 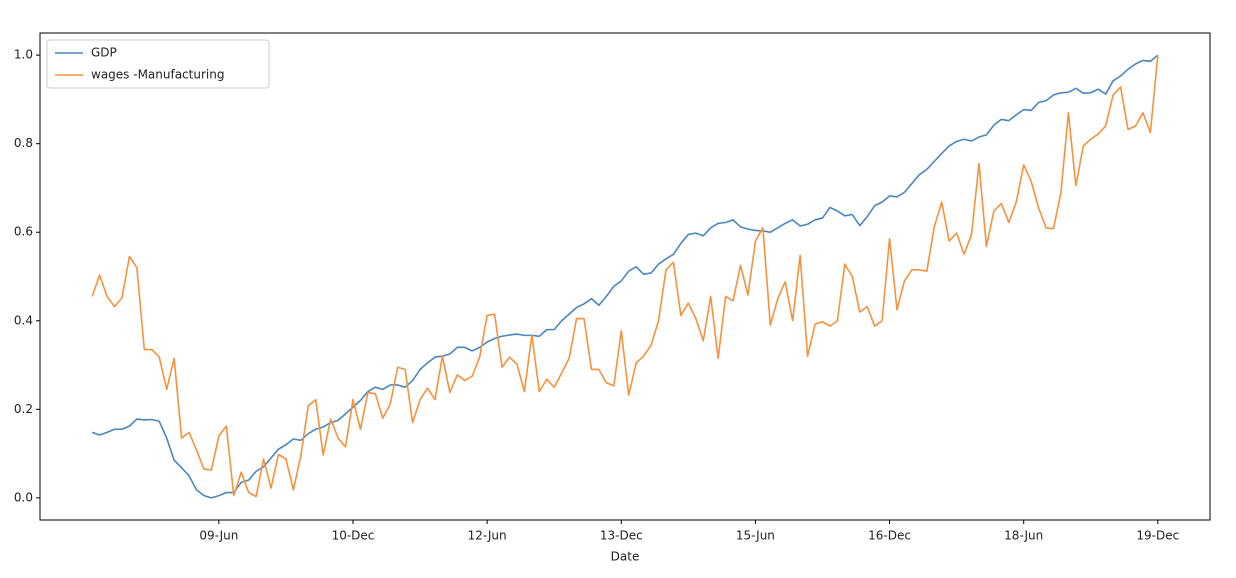 What do you see at coordinates (353, 536) in the screenshot?
I see `x-tick-label: 10-Dec` at bounding box center [353, 536].